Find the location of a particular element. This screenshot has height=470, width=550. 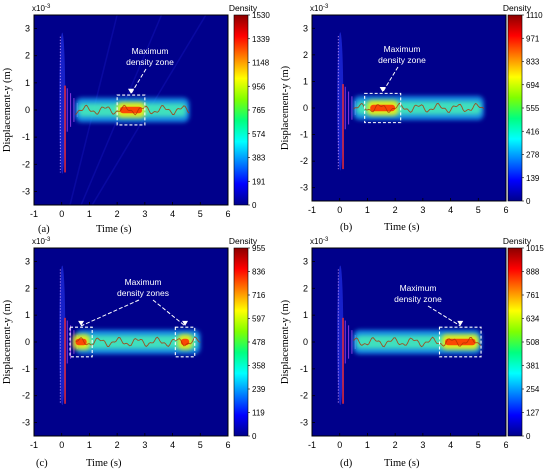

colorbar-tick-label: 416 is located at coordinates (533, 131).